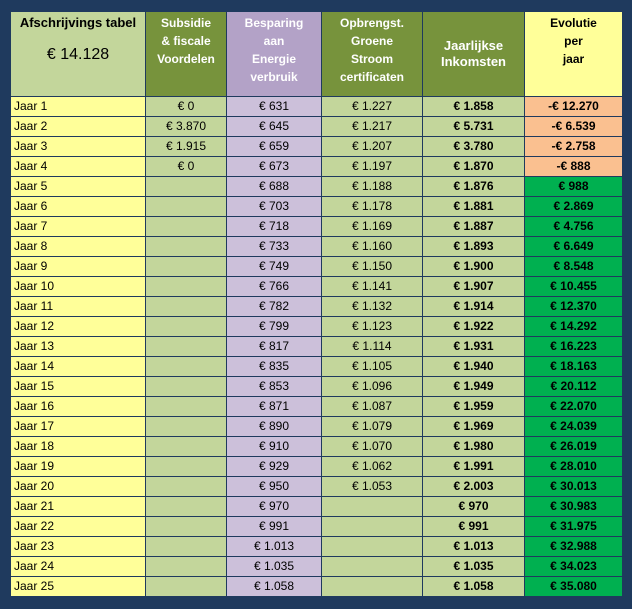 Image resolution: width=632 pixels, height=609 pixels. I want to click on inkomsten-cell: € 1.914, so click(473, 306).